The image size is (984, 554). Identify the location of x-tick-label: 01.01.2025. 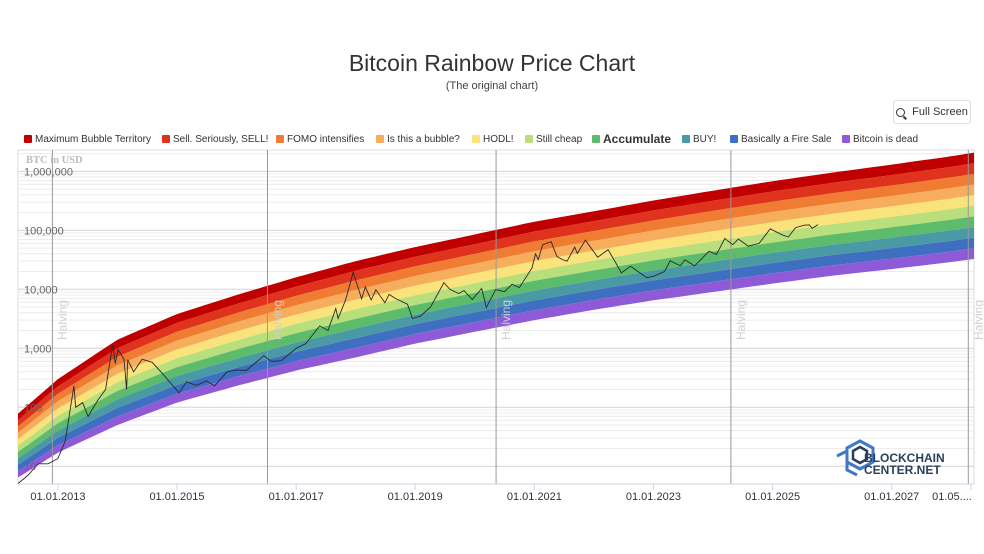
(772, 497).